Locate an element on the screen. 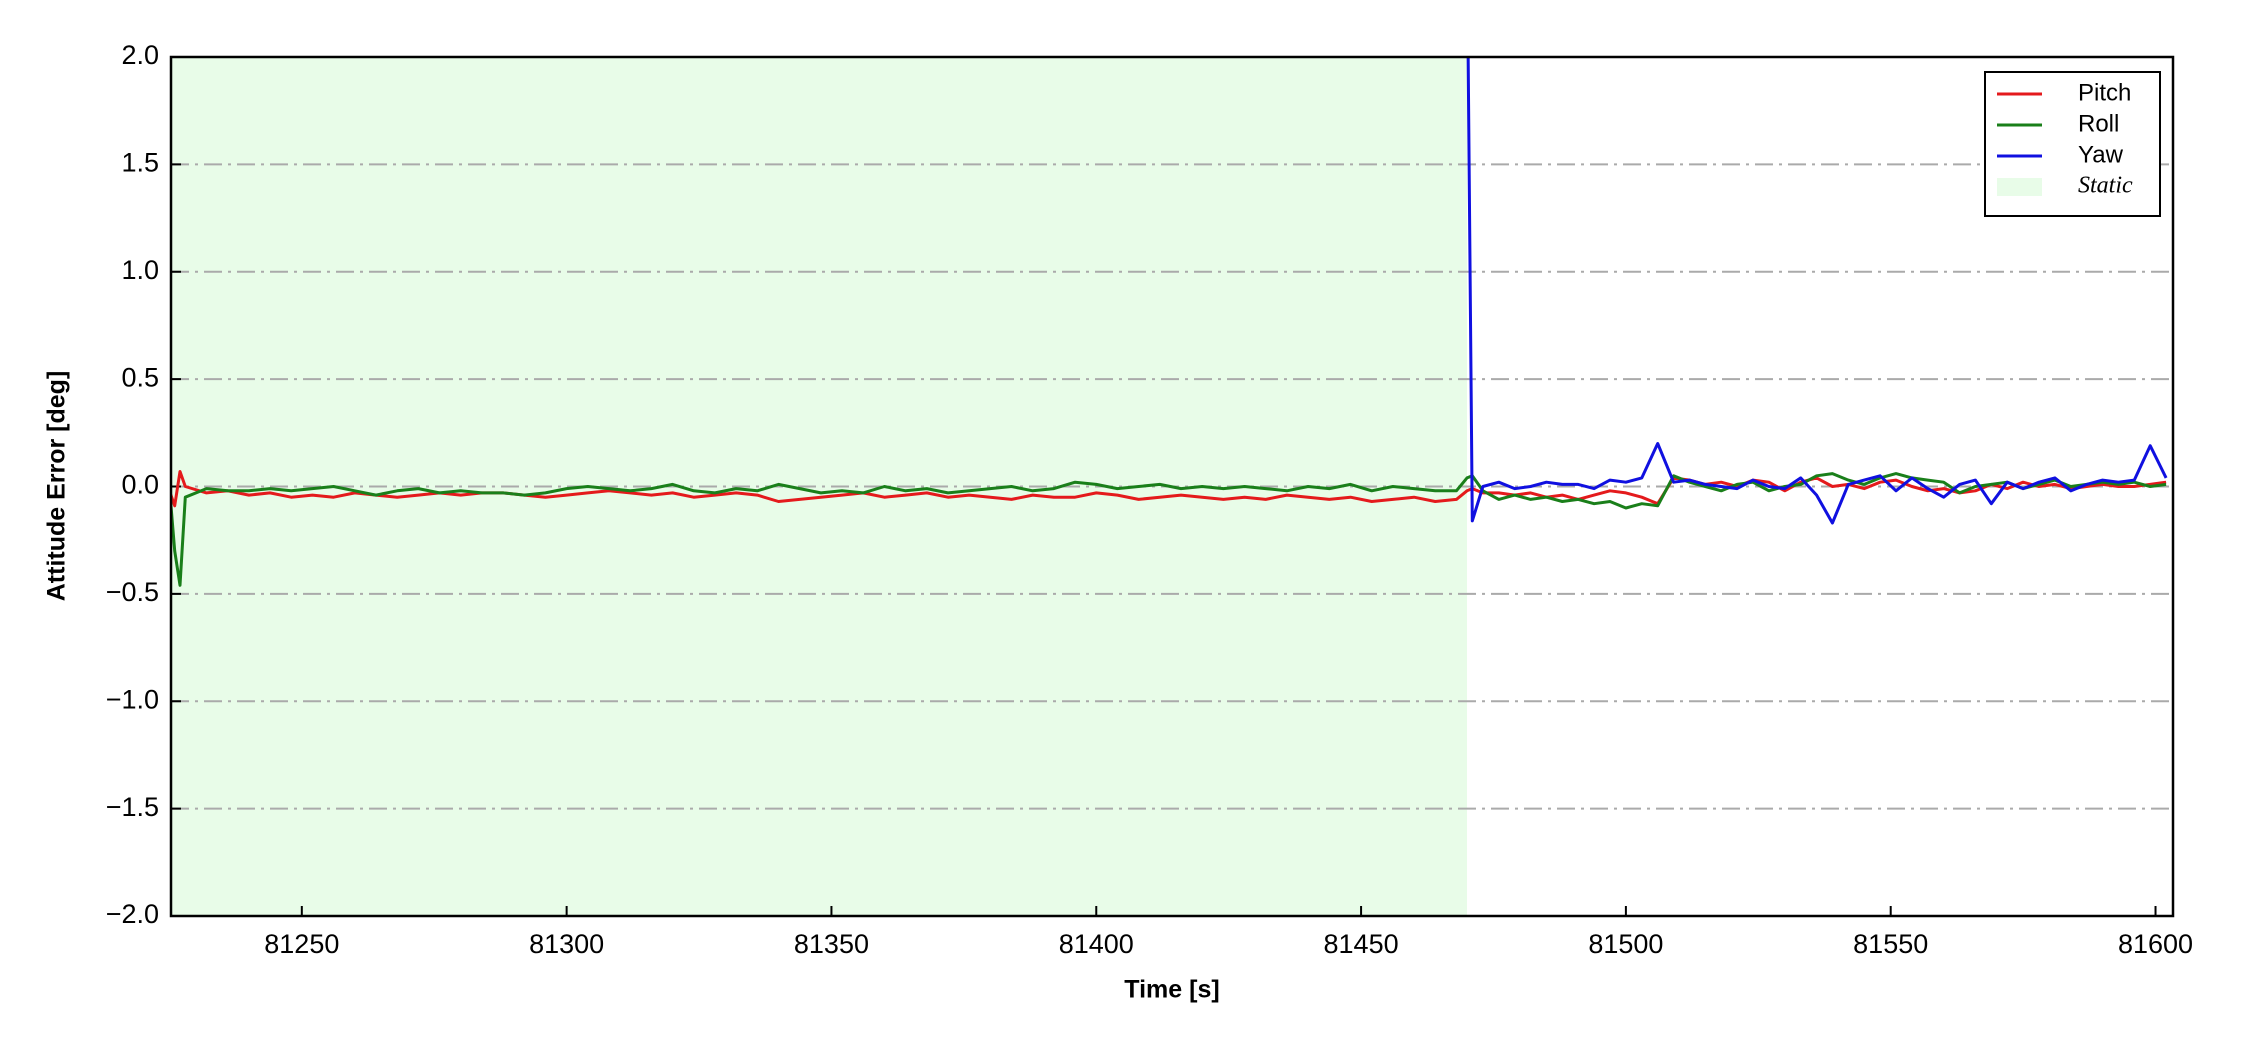  y-tick-label: −0.5 is located at coordinates (132, 592).